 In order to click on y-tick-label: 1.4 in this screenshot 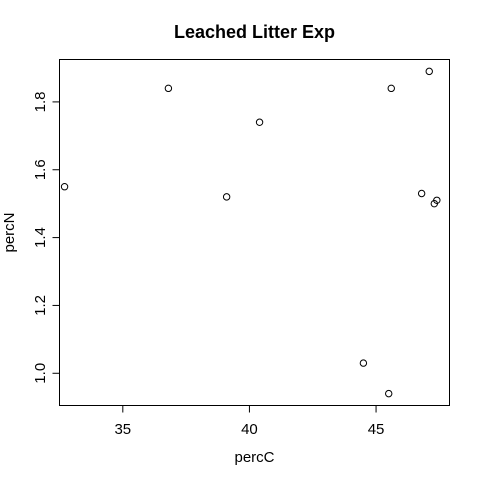, I will do `click(40, 237)`.